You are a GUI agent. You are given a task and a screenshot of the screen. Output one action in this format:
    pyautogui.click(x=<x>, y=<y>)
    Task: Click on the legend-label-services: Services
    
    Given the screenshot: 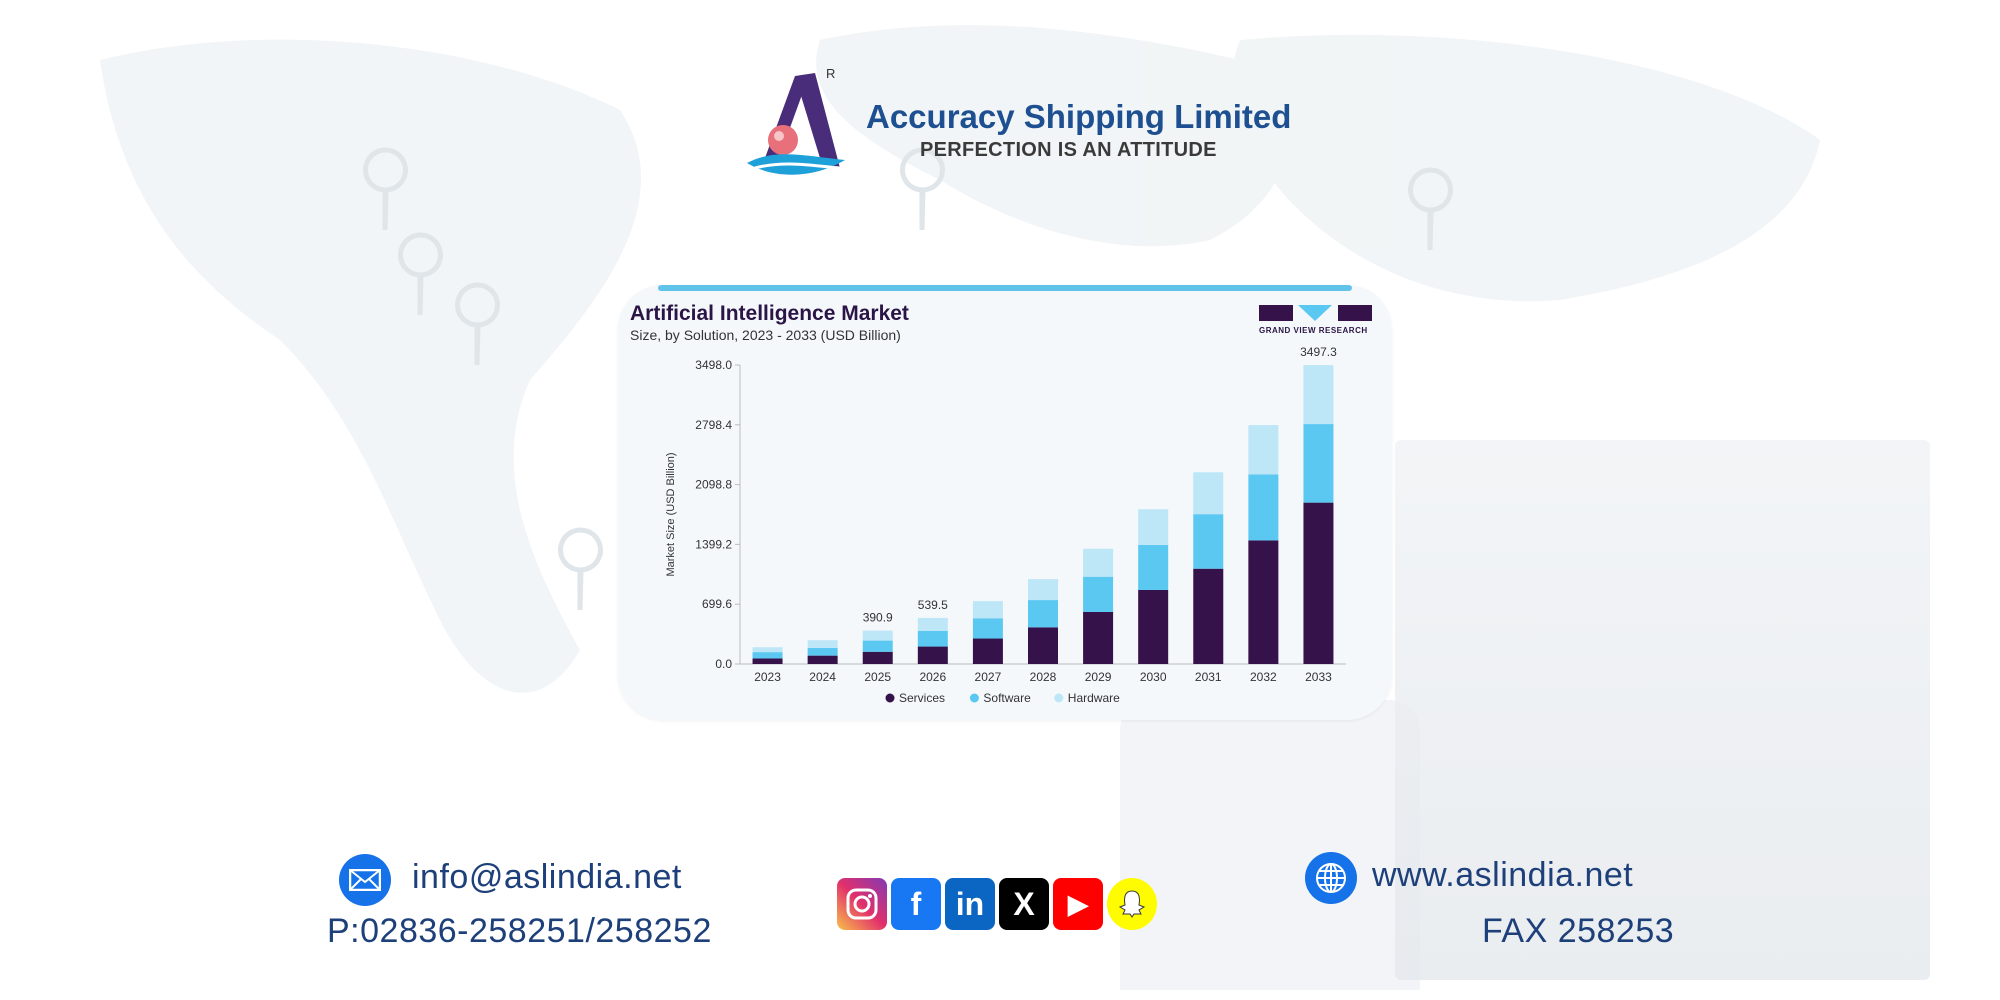 What is the action you would take?
    pyautogui.click(x=922, y=698)
    